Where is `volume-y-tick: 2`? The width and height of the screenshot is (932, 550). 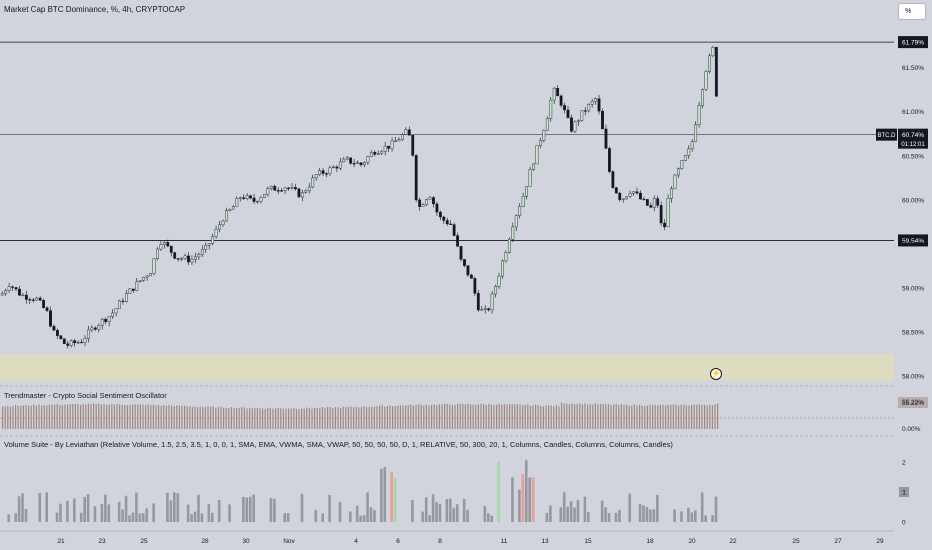
volume-y-tick: 2 is located at coordinates (904, 463).